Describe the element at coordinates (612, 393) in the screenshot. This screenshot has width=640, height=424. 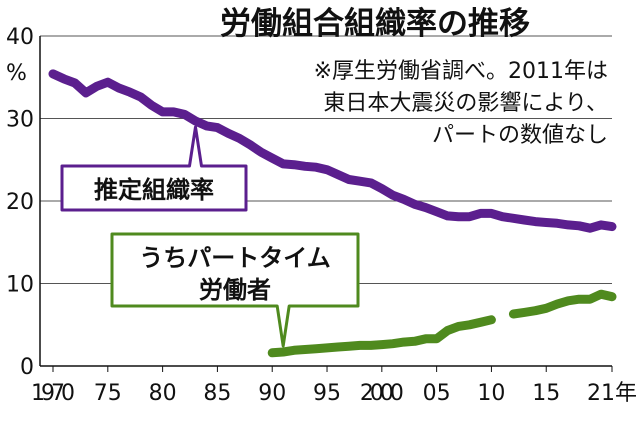
I see `x-tick-label: 21年` at that location.